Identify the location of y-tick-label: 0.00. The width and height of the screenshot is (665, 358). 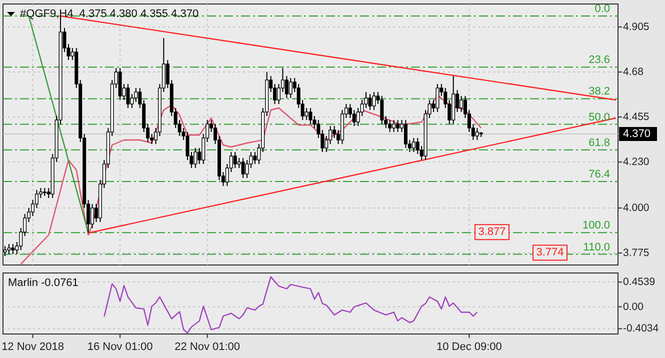
(633, 306).